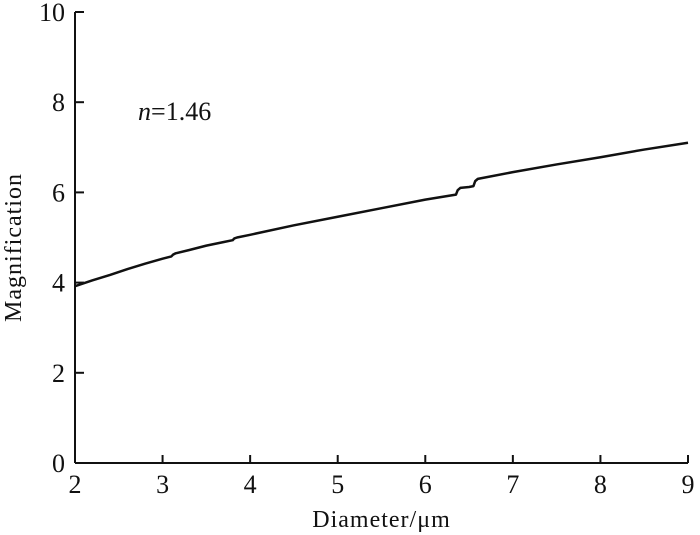  Describe the element at coordinates (14, 247) in the screenshot. I see `y-axis-title: Magnification` at that location.